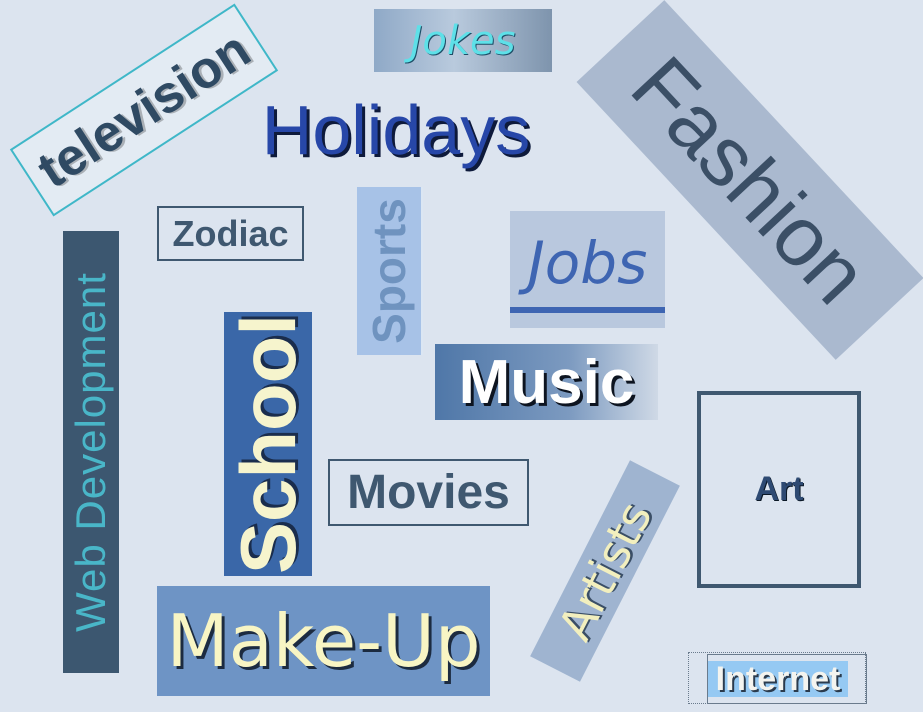 The width and height of the screenshot is (923, 712). I want to click on make-up-text: Make-Up, so click(323, 641).